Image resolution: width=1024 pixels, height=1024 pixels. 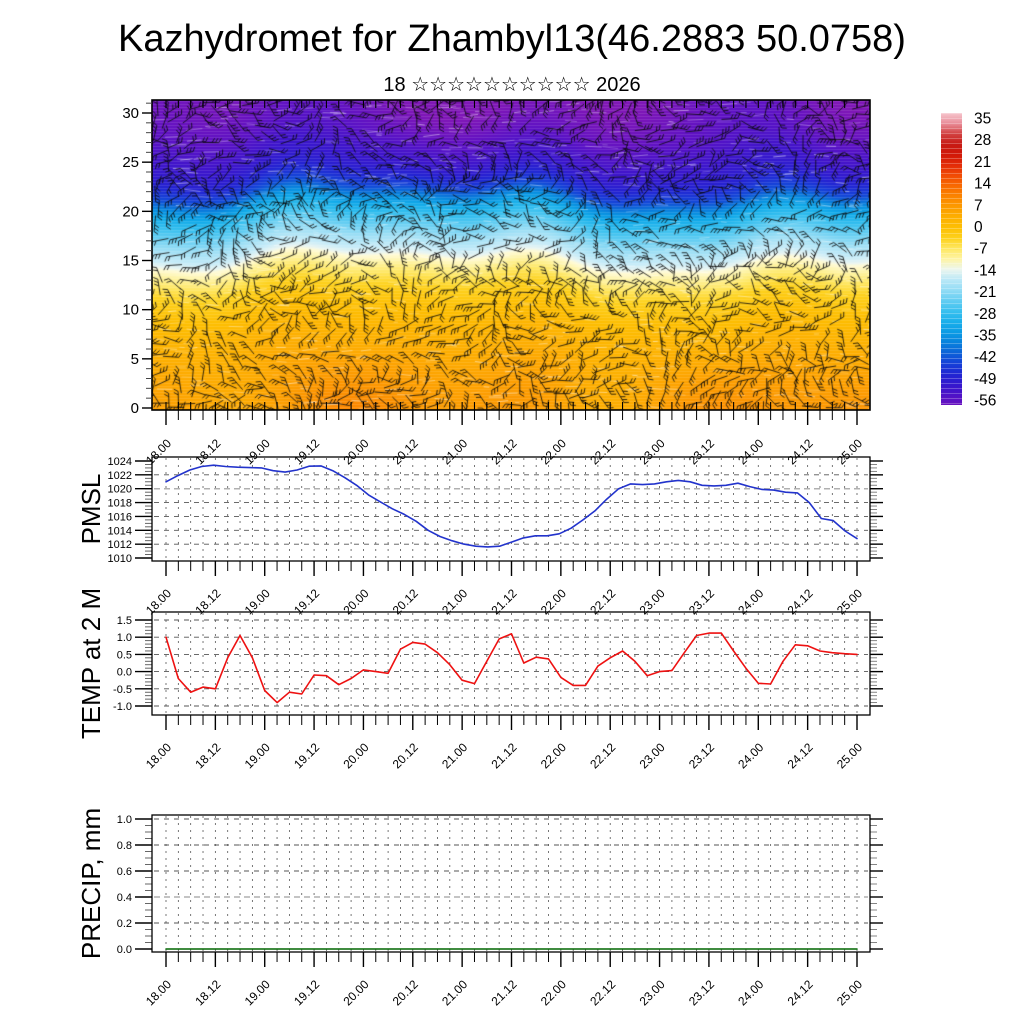 What do you see at coordinates (130, 261) in the screenshot?
I see `contour-y-label: 15` at bounding box center [130, 261].